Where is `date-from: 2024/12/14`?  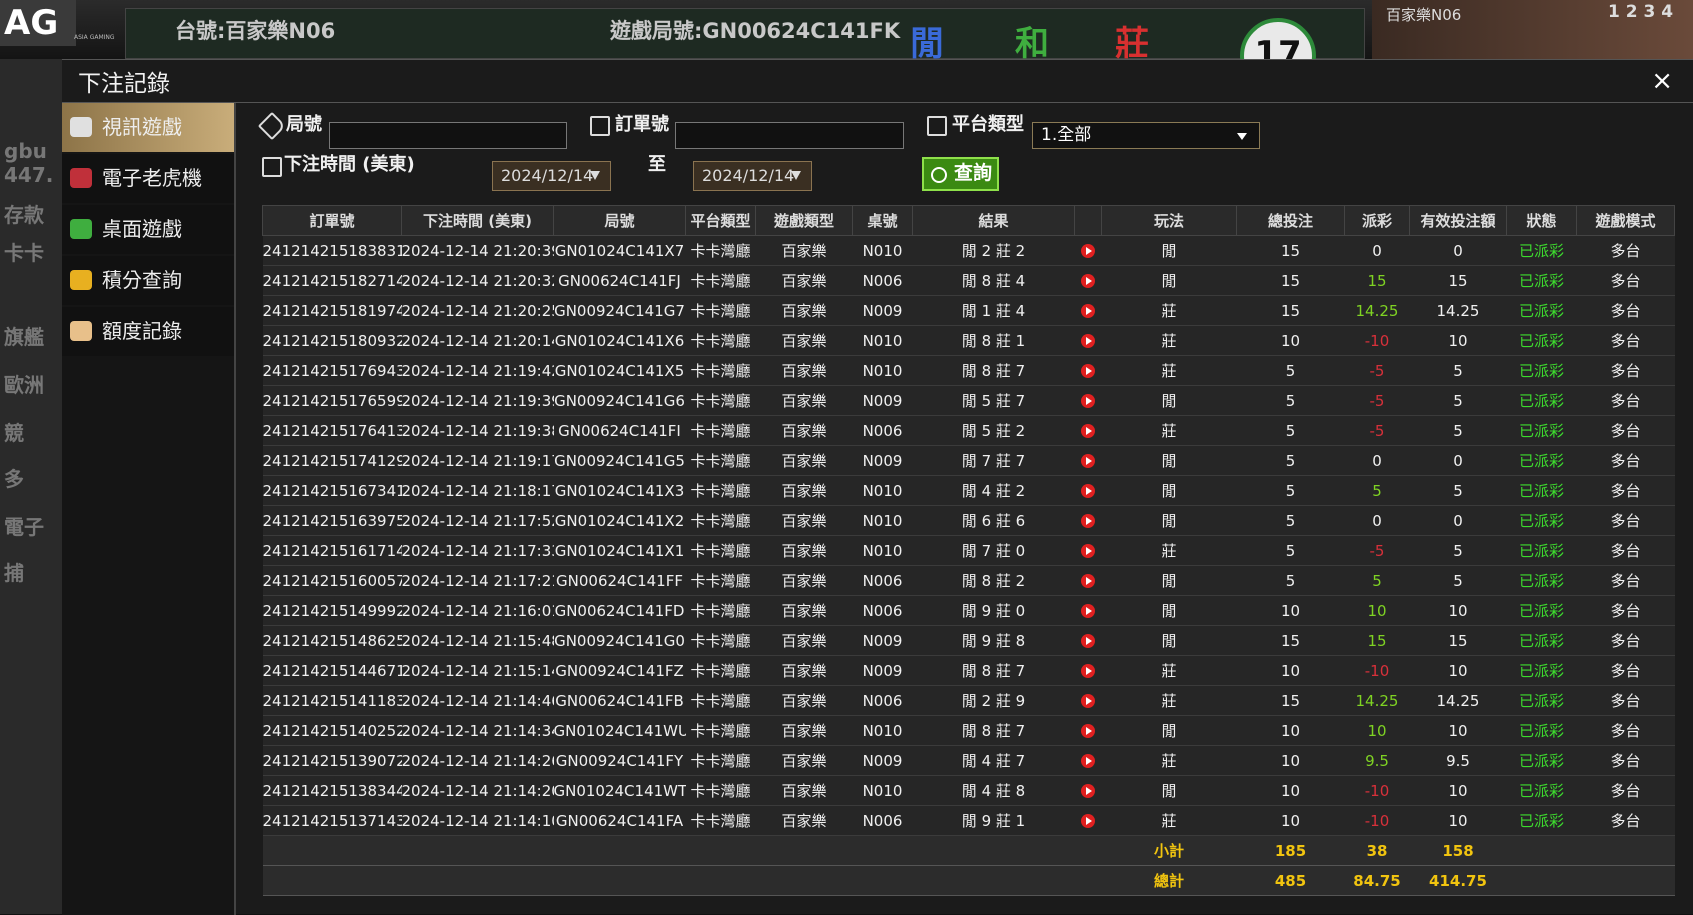 date-from: 2024/12/14 is located at coordinates (551, 176).